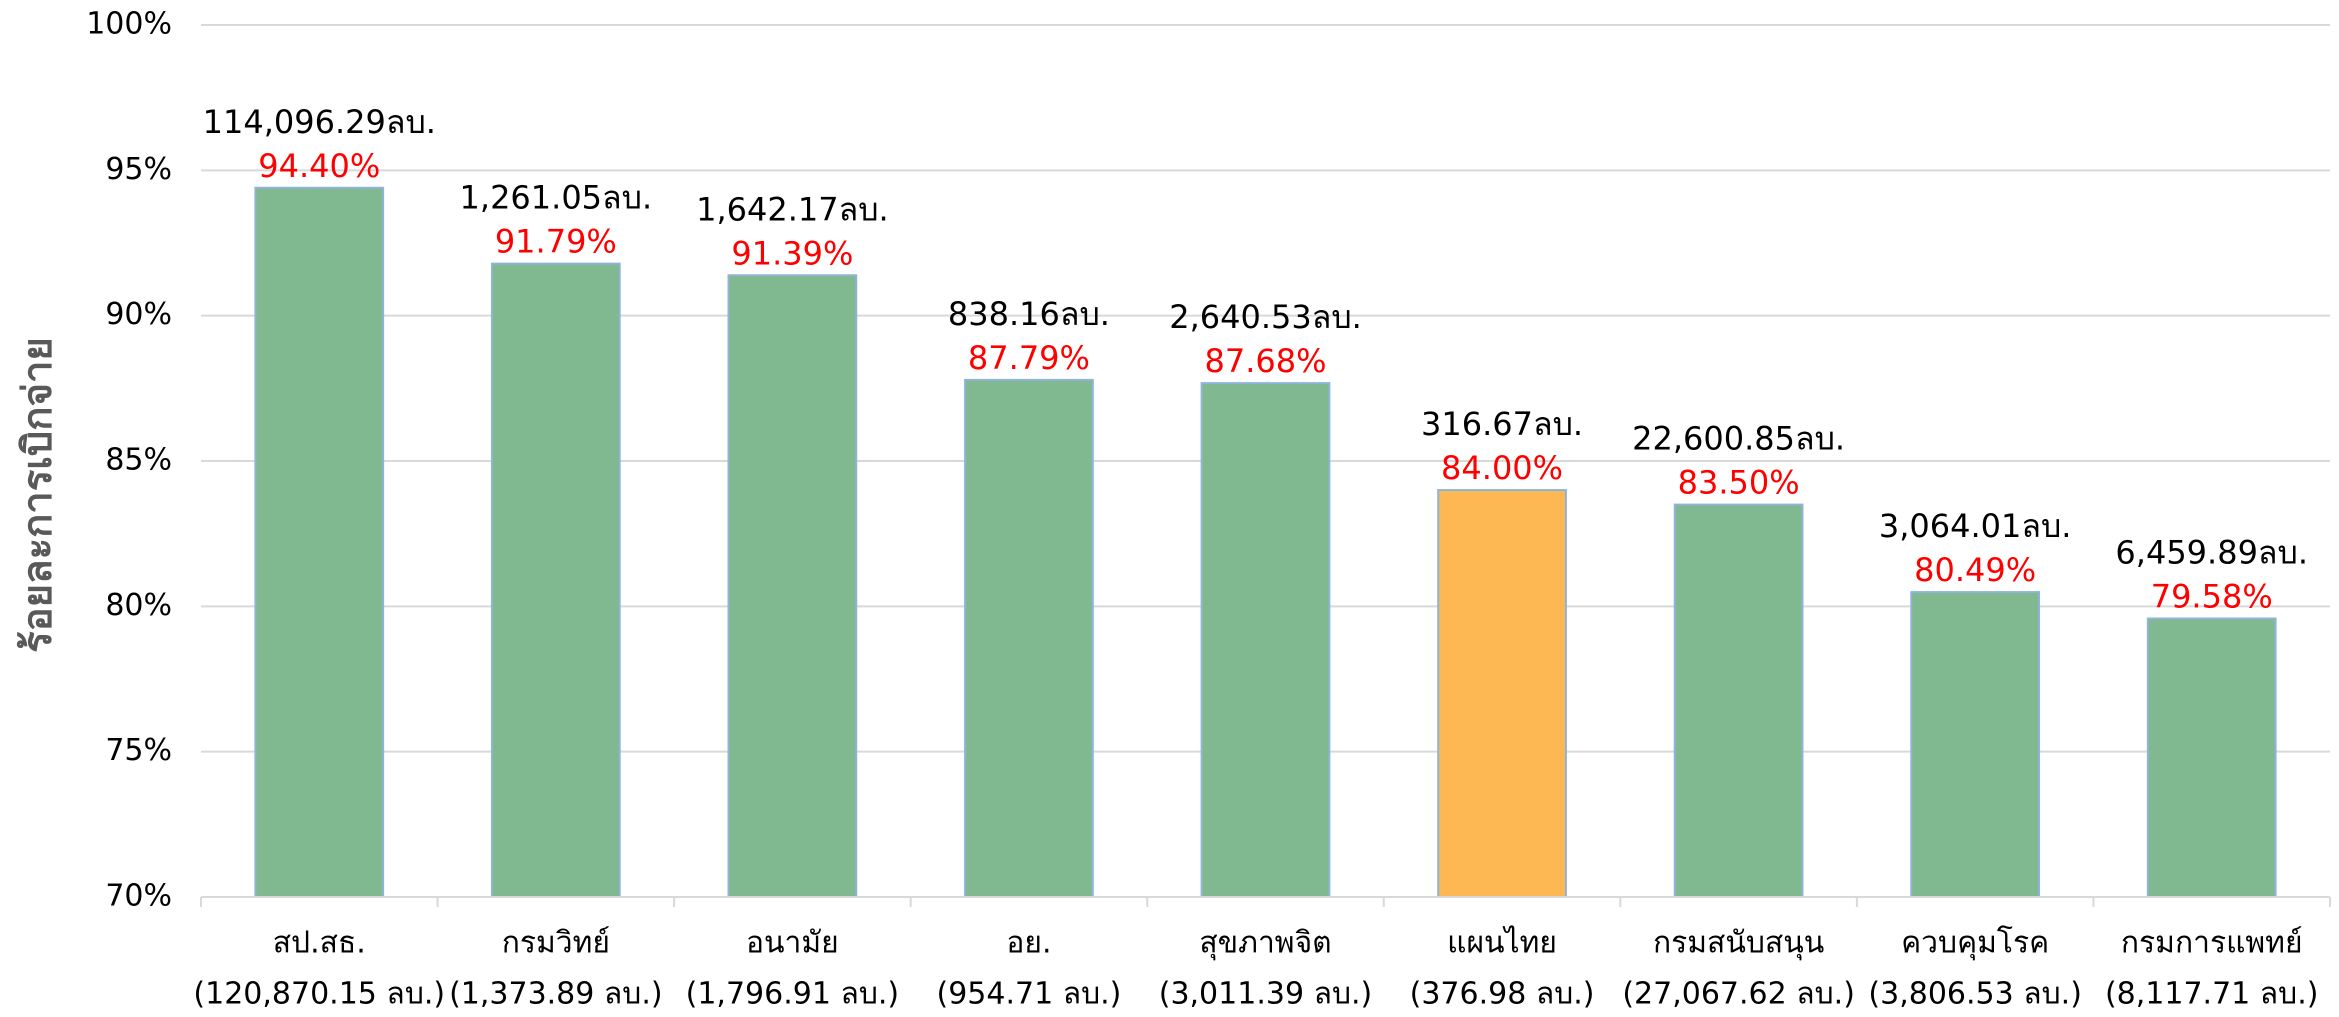 Image resolution: width=2339 pixels, height=1017 pixels. I want to click on x-tick-label: อย., so click(1028, 943).